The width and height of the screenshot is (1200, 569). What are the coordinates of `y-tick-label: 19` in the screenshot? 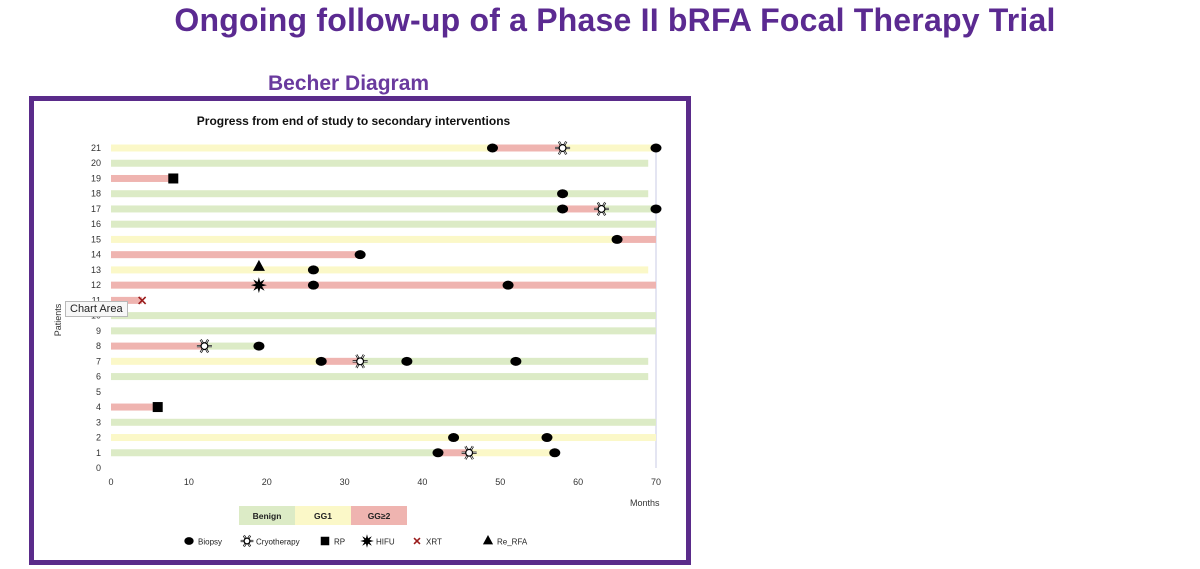 It's located at (96, 178).